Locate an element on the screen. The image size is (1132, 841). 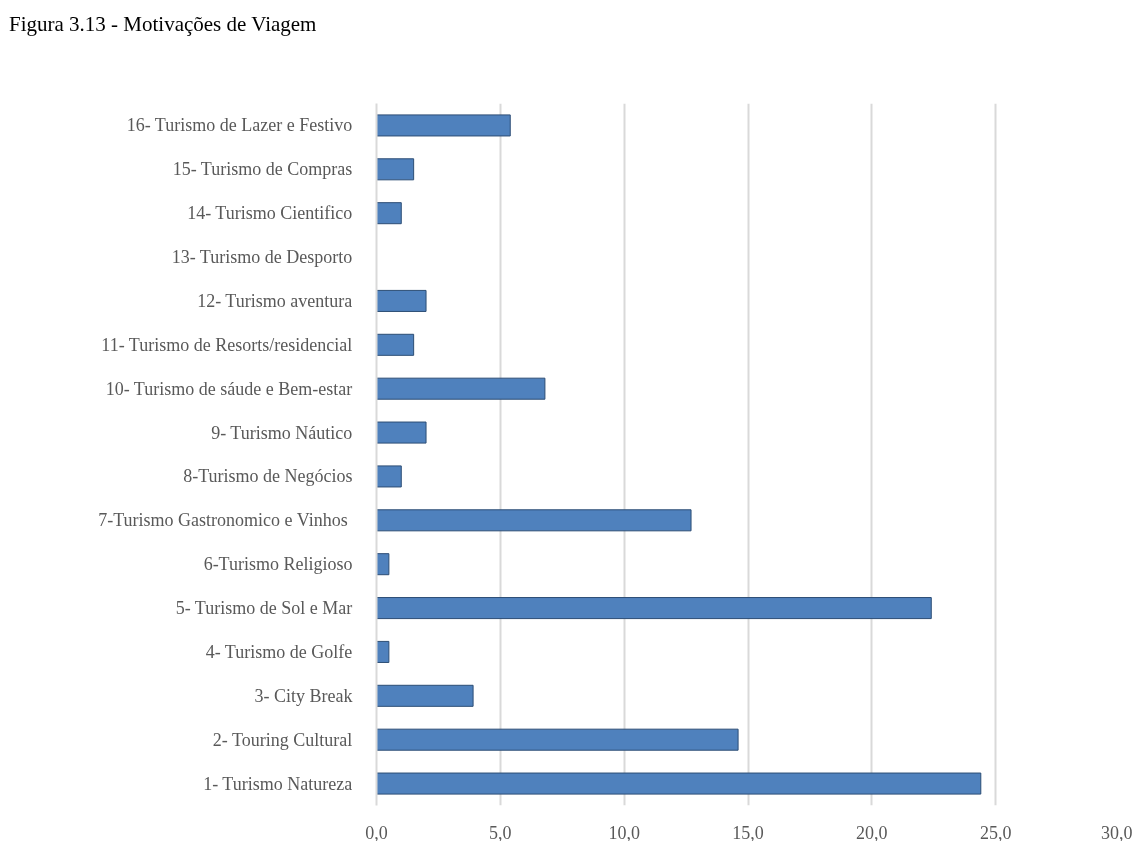
y-tick-label: 6-Turismo Religioso is located at coordinates (278, 564).